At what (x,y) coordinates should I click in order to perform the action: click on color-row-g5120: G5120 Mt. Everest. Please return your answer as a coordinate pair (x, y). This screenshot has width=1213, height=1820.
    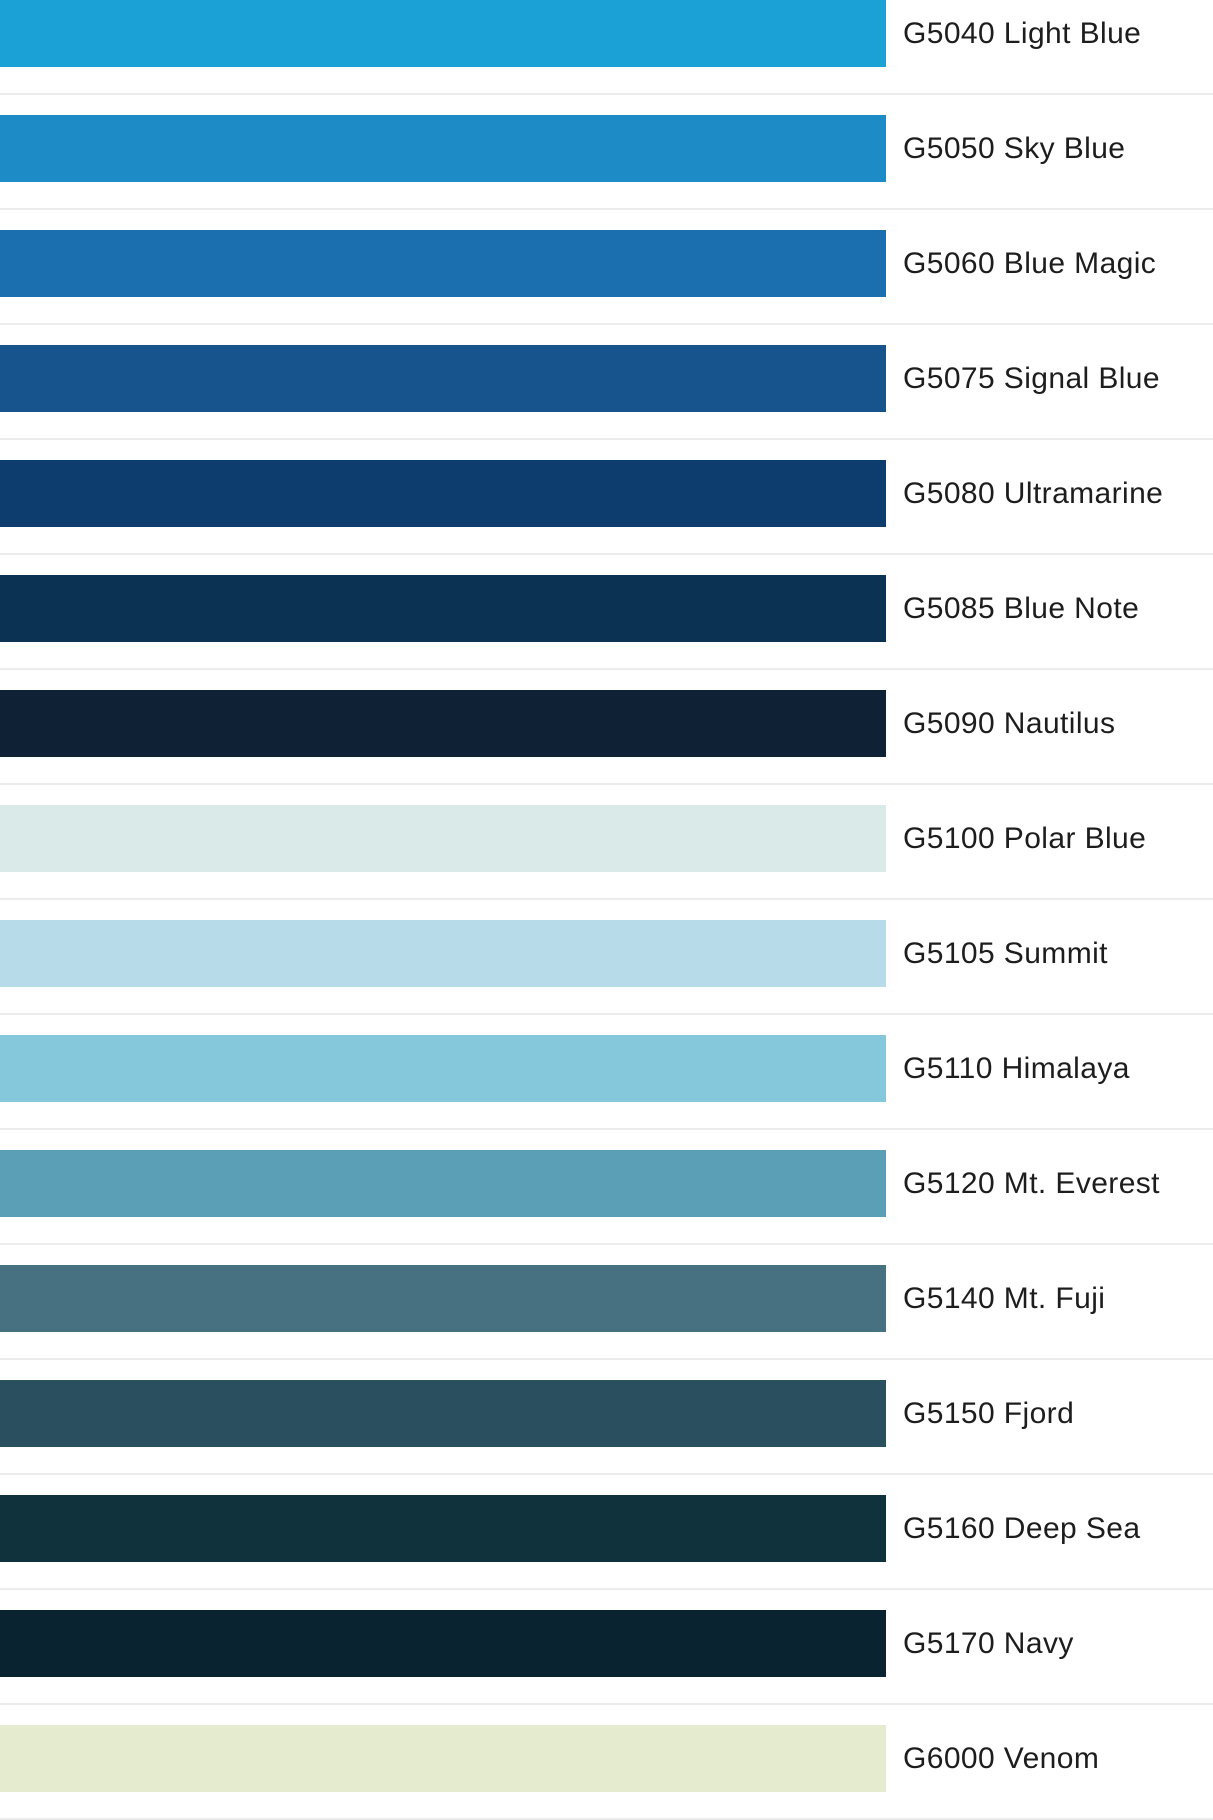
    Looking at the image, I should click on (606, 1197).